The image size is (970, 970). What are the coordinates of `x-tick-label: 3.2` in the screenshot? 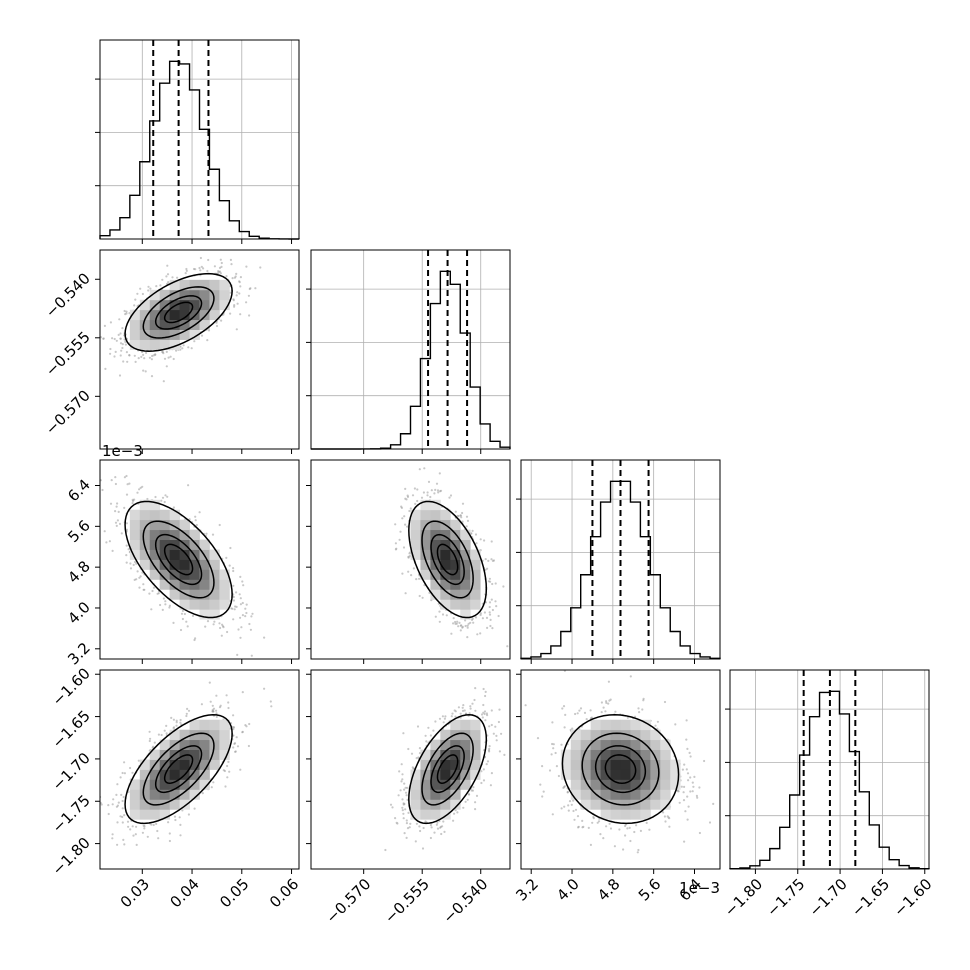 It's located at (527, 890).